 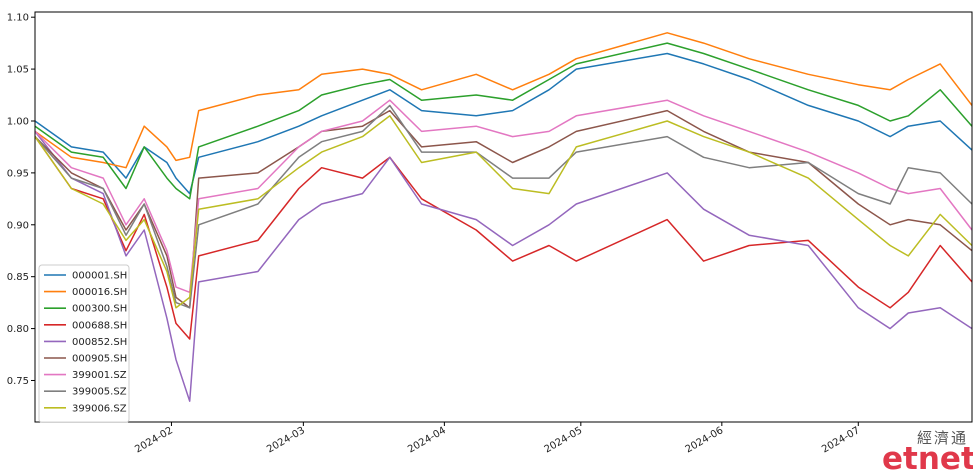 I want to click on legend-label: 000016.SH, so click(x=99, y=292).